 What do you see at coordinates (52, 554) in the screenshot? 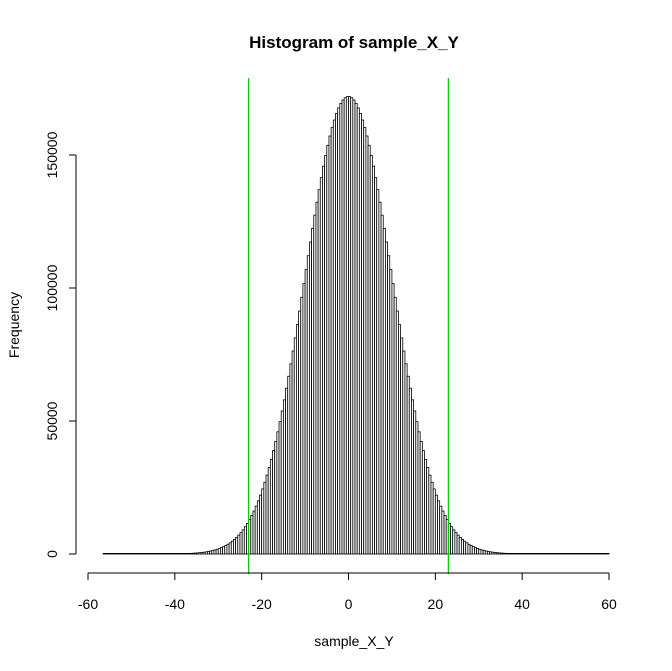
I see `y-tick-label: 0` at bounding box center [52, 554].